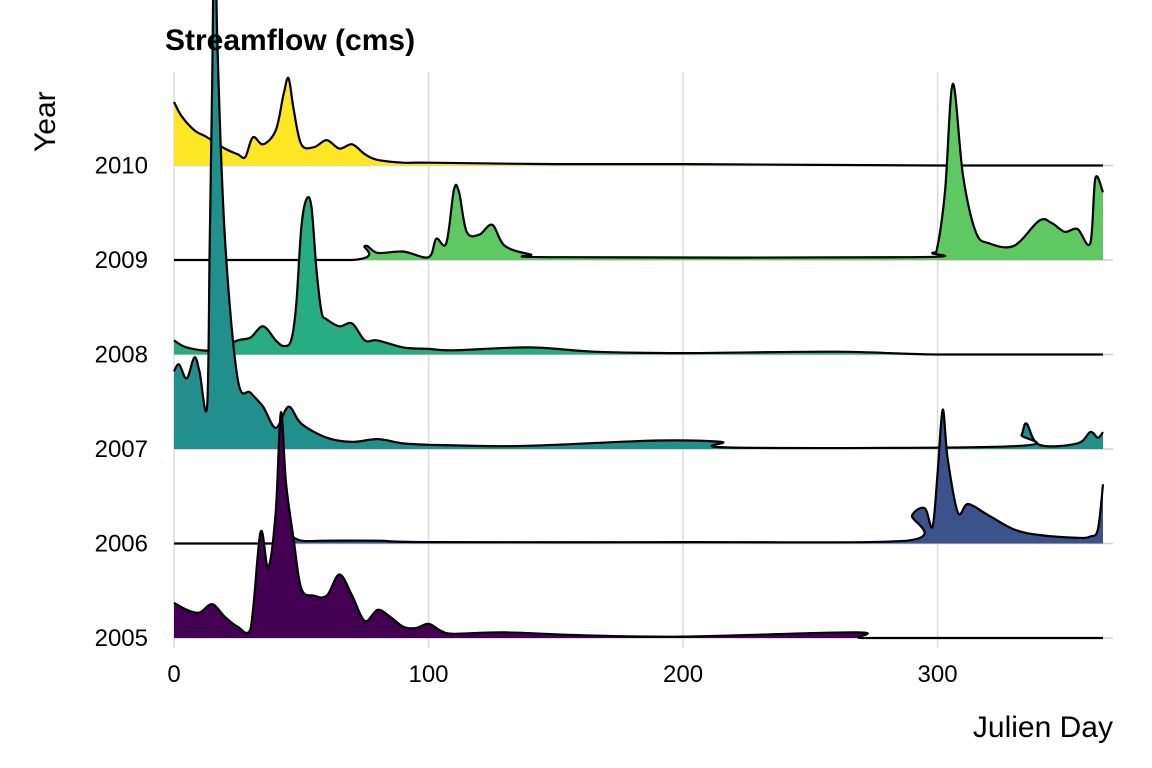 The height and width of the screenshot is (768, 1152). What do you see at coordinates (121, 638) in the screenshot?
I see `y-tick-label: 2005` at bounding box center [121, 638].